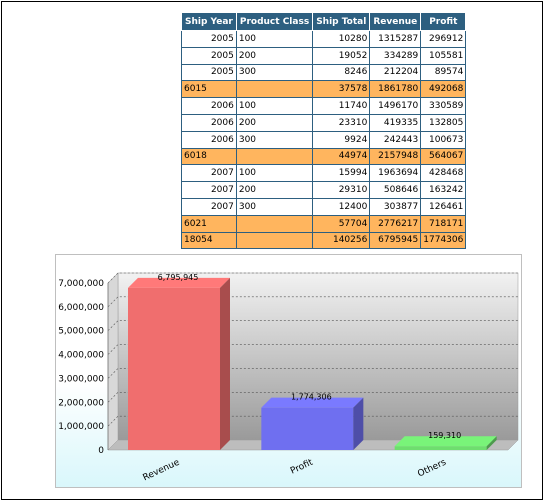 The height and width of the screenshot is (503, 546). I want to click on bar-revenue-top, so click(179, 282).